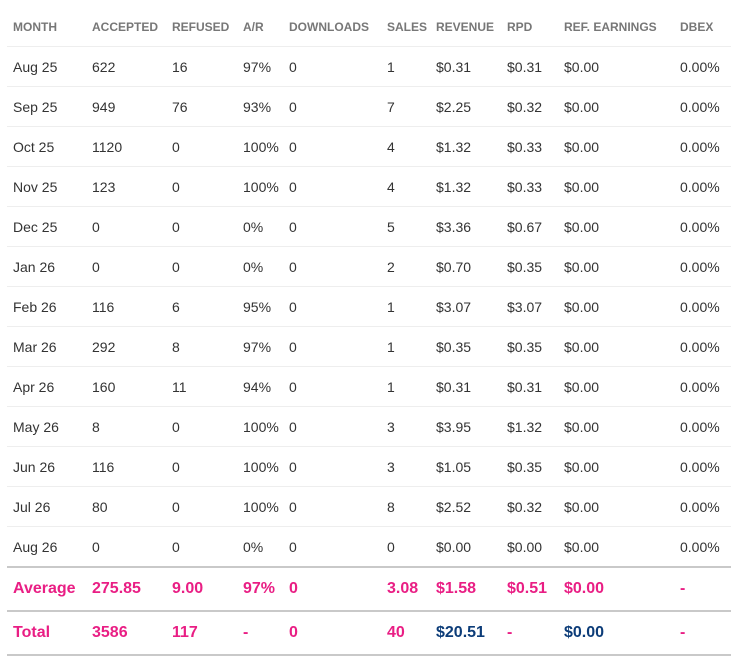 Image resolution: width=738 pixels, height=661 pixels. What do you see at coordinates (520, 27) in the screenshot?
I see `column-header-rpd: RPD` at bounding box center [520, 27].